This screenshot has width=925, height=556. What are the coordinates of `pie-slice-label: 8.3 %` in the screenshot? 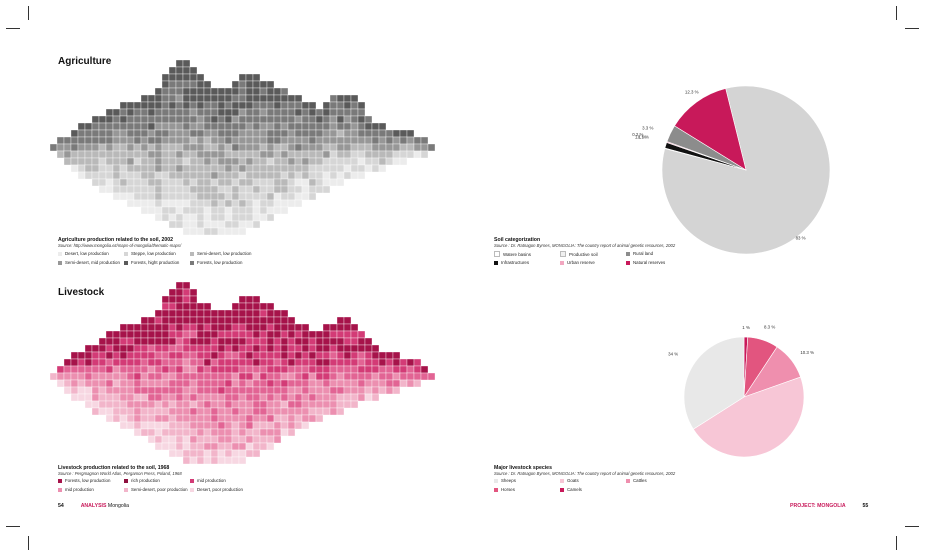 It's located at (769, 327).